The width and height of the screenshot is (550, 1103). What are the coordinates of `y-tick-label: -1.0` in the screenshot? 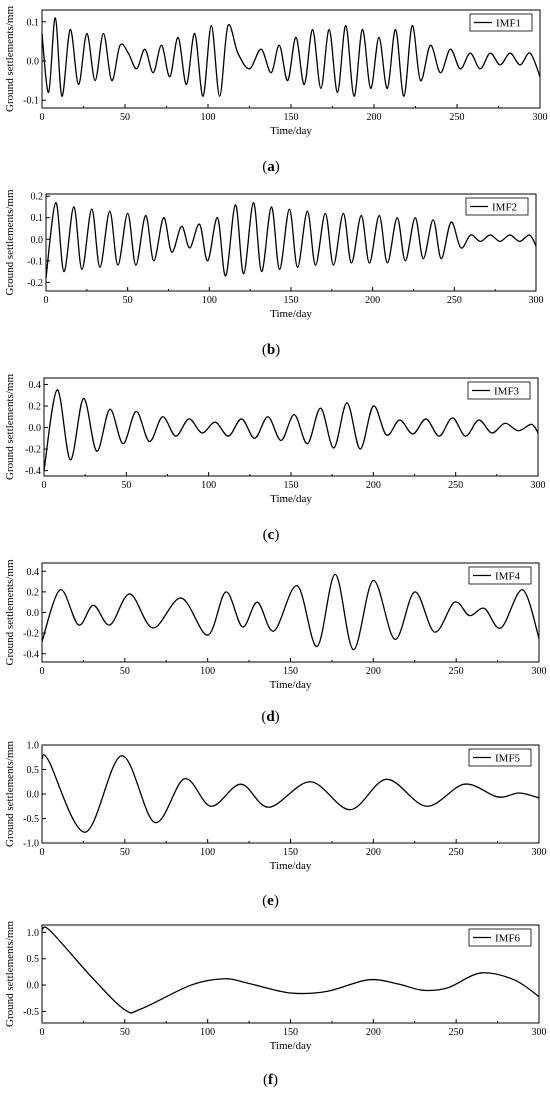 It's located at (31, 844).